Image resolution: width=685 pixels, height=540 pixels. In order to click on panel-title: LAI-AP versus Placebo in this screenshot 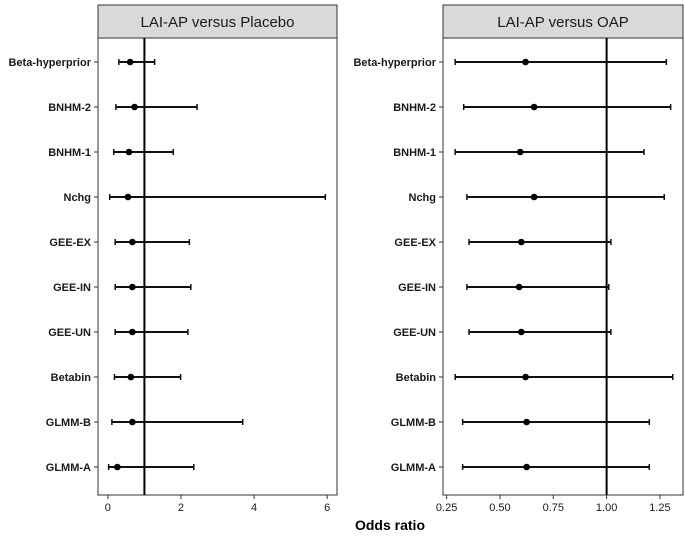, I will do `click(218, 22)`.